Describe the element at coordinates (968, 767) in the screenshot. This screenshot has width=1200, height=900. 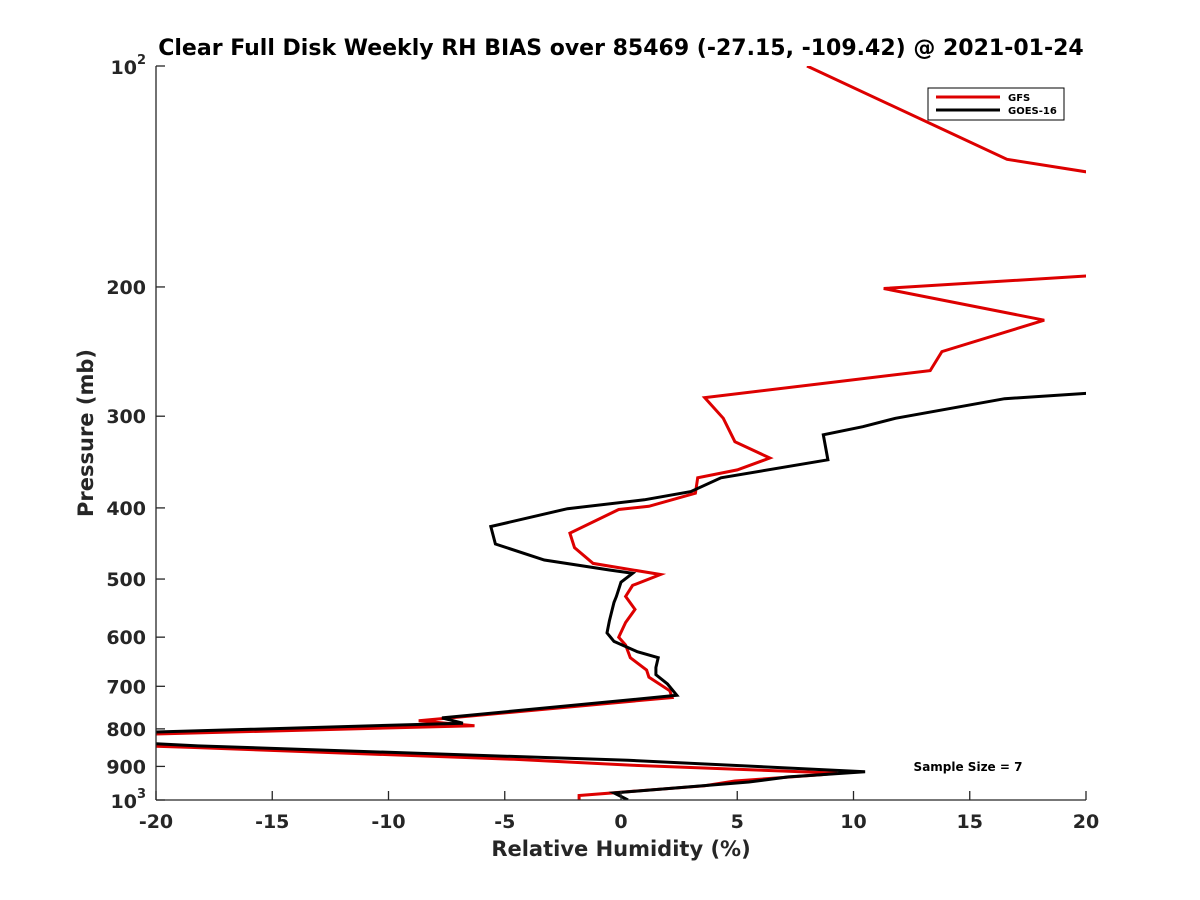
I see `sample-size-annotation: Sample Size = 7` at that location.